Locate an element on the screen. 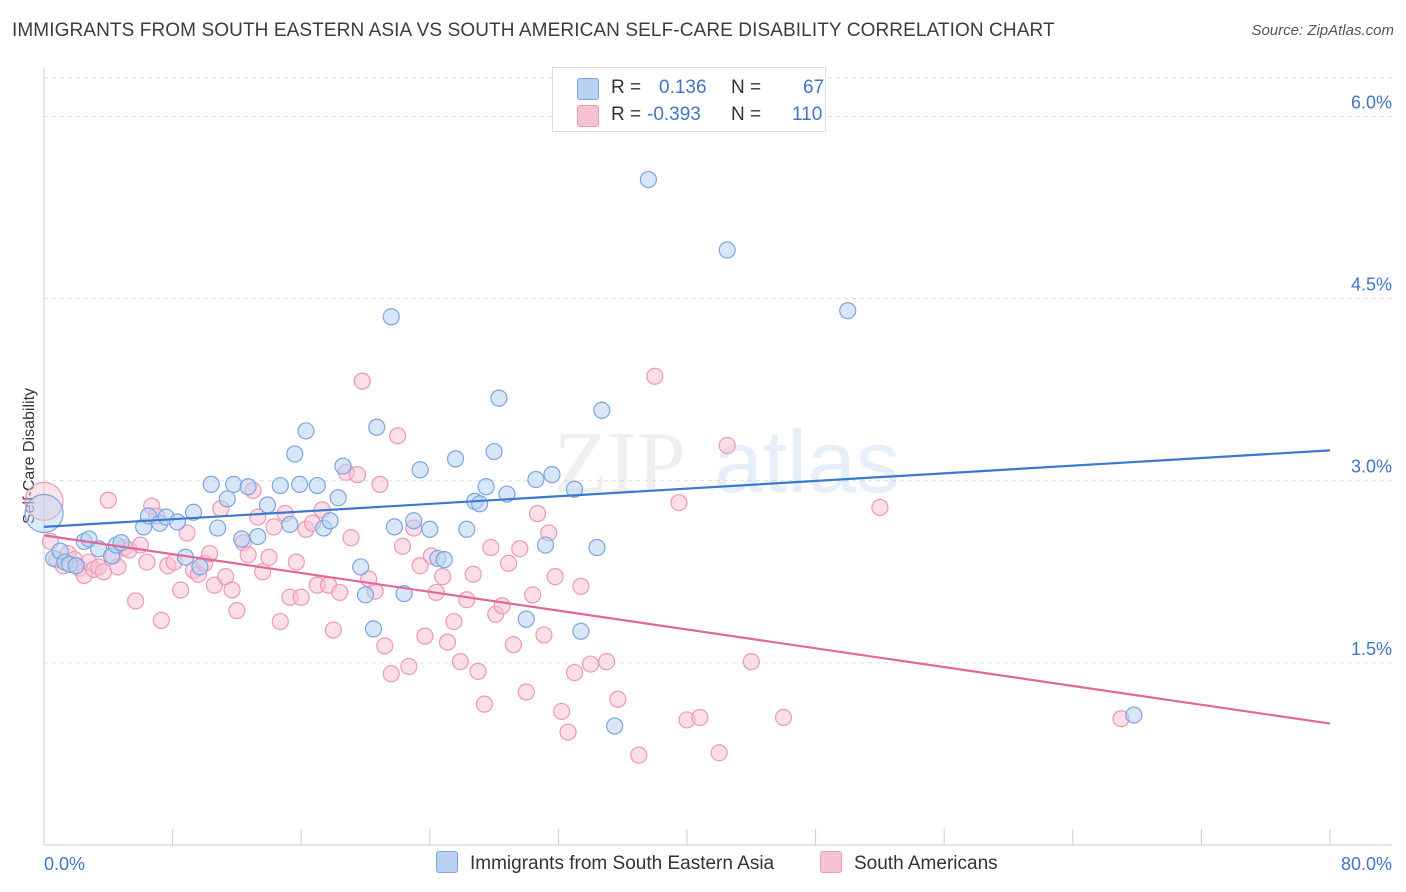 The image size is (1406, 892). legend-n-value: 110 is located at coordinates (807, 114).